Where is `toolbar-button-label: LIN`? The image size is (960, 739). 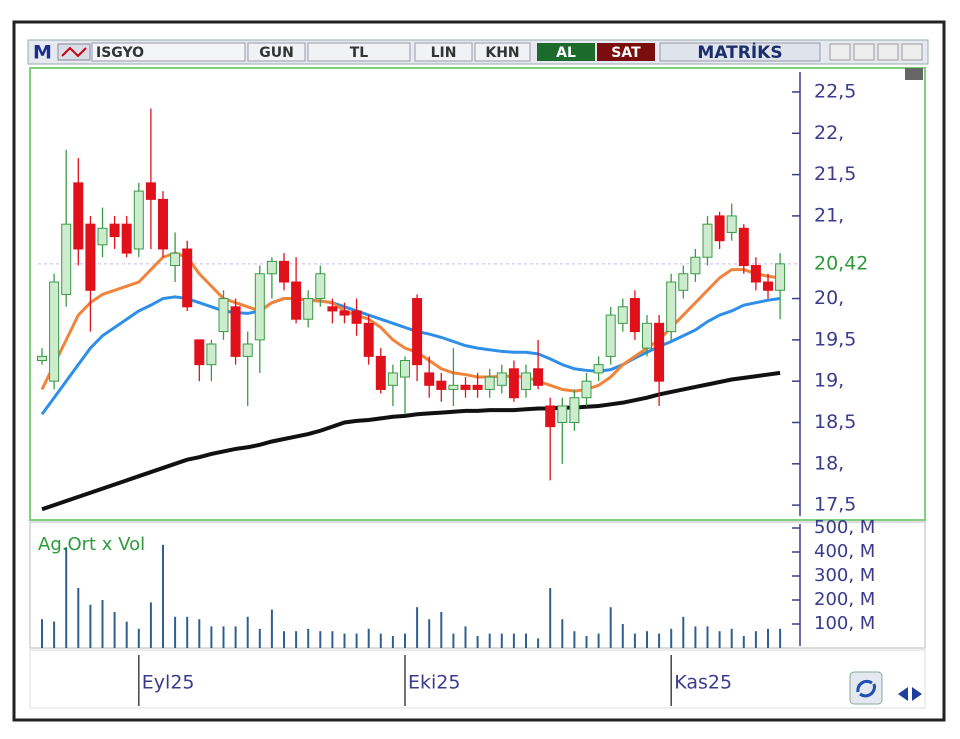
toolbar-button-label: LIN is located at coordinates (444, 53).